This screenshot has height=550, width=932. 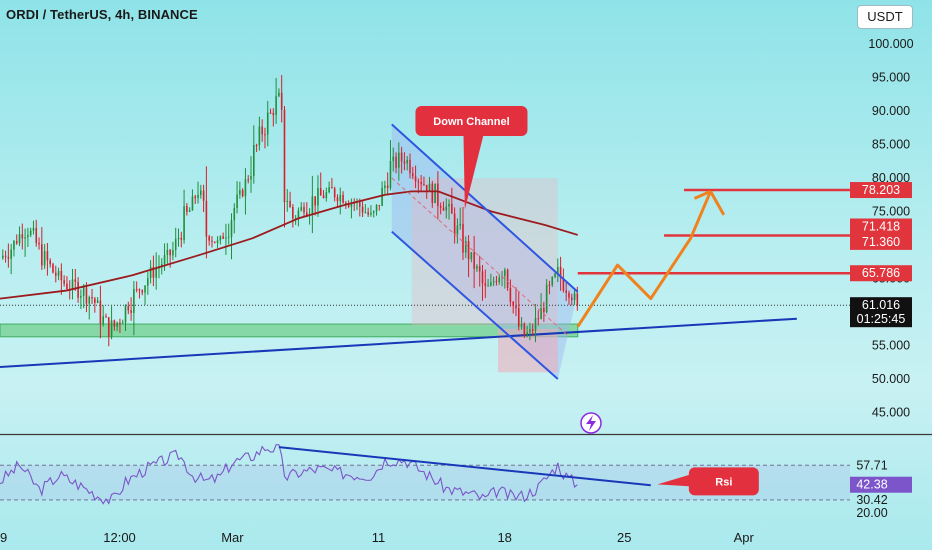 I want to click on time-tick-label: 19, so click(x=3, y=537).